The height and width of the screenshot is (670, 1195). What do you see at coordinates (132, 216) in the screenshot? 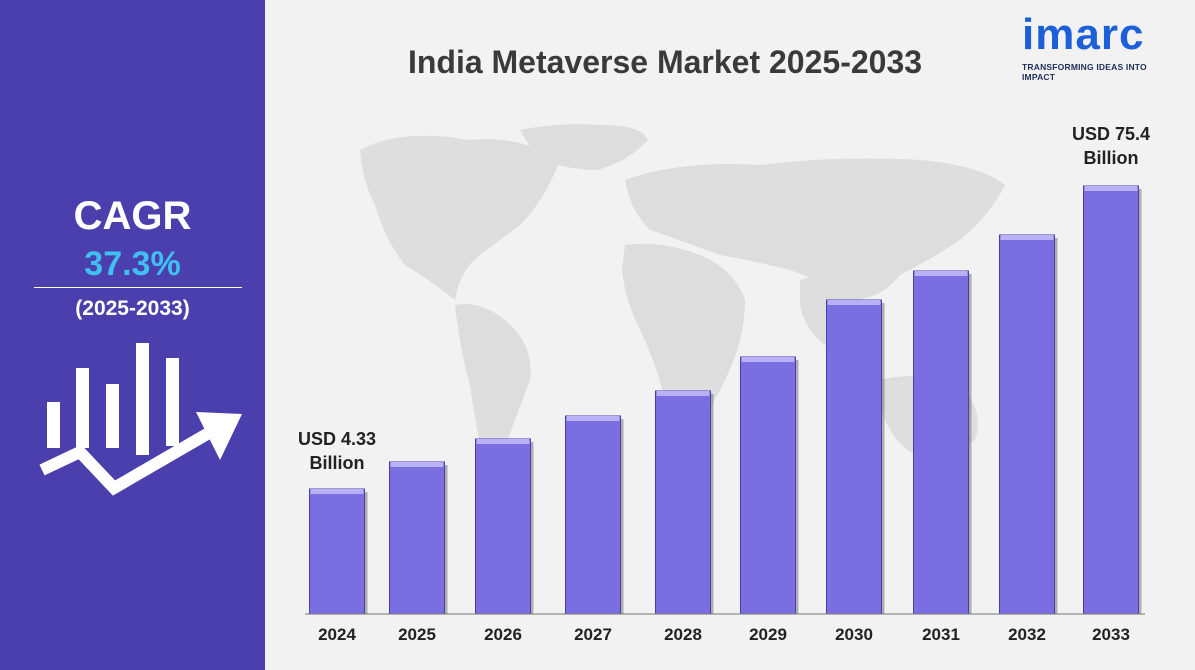
I see `cagr-label: CAGR` at bounding box center [132, 216].